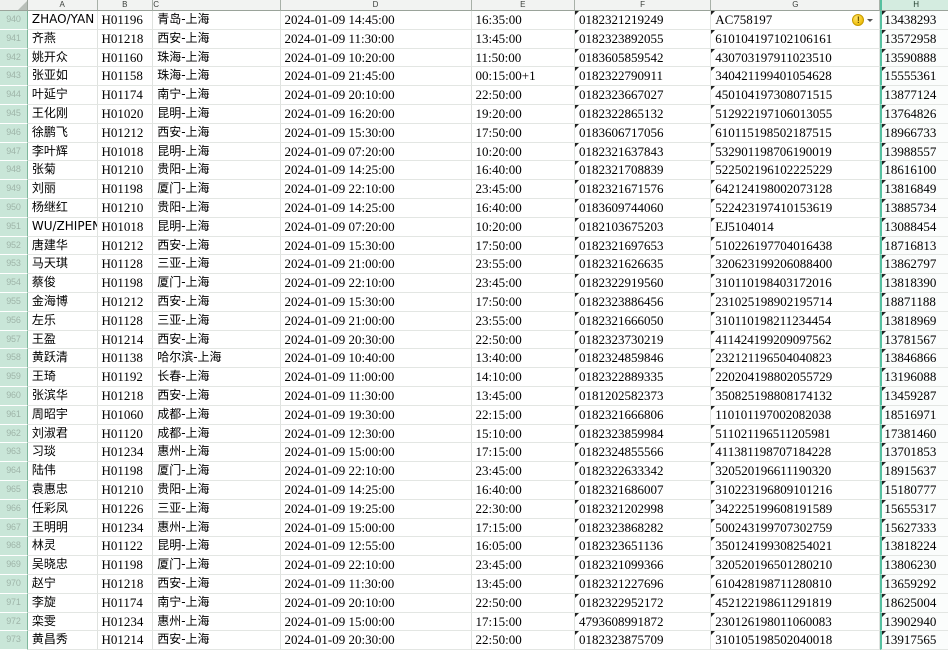 The image size is (948, 660). What do you see at coordinates (217, 227) in the screenshot?
I see `cell-route: 昆明-上海` at bounding box center [217, 227].